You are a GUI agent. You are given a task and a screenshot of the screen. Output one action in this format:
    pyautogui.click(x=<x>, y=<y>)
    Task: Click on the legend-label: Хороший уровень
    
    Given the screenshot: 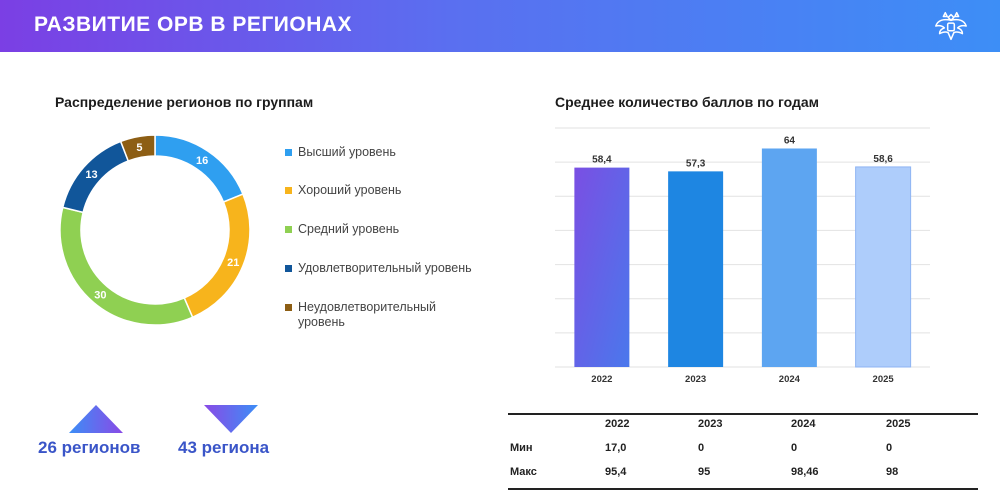 What is the action you would take?
    pyautogui.click(x=350, y=190)
    